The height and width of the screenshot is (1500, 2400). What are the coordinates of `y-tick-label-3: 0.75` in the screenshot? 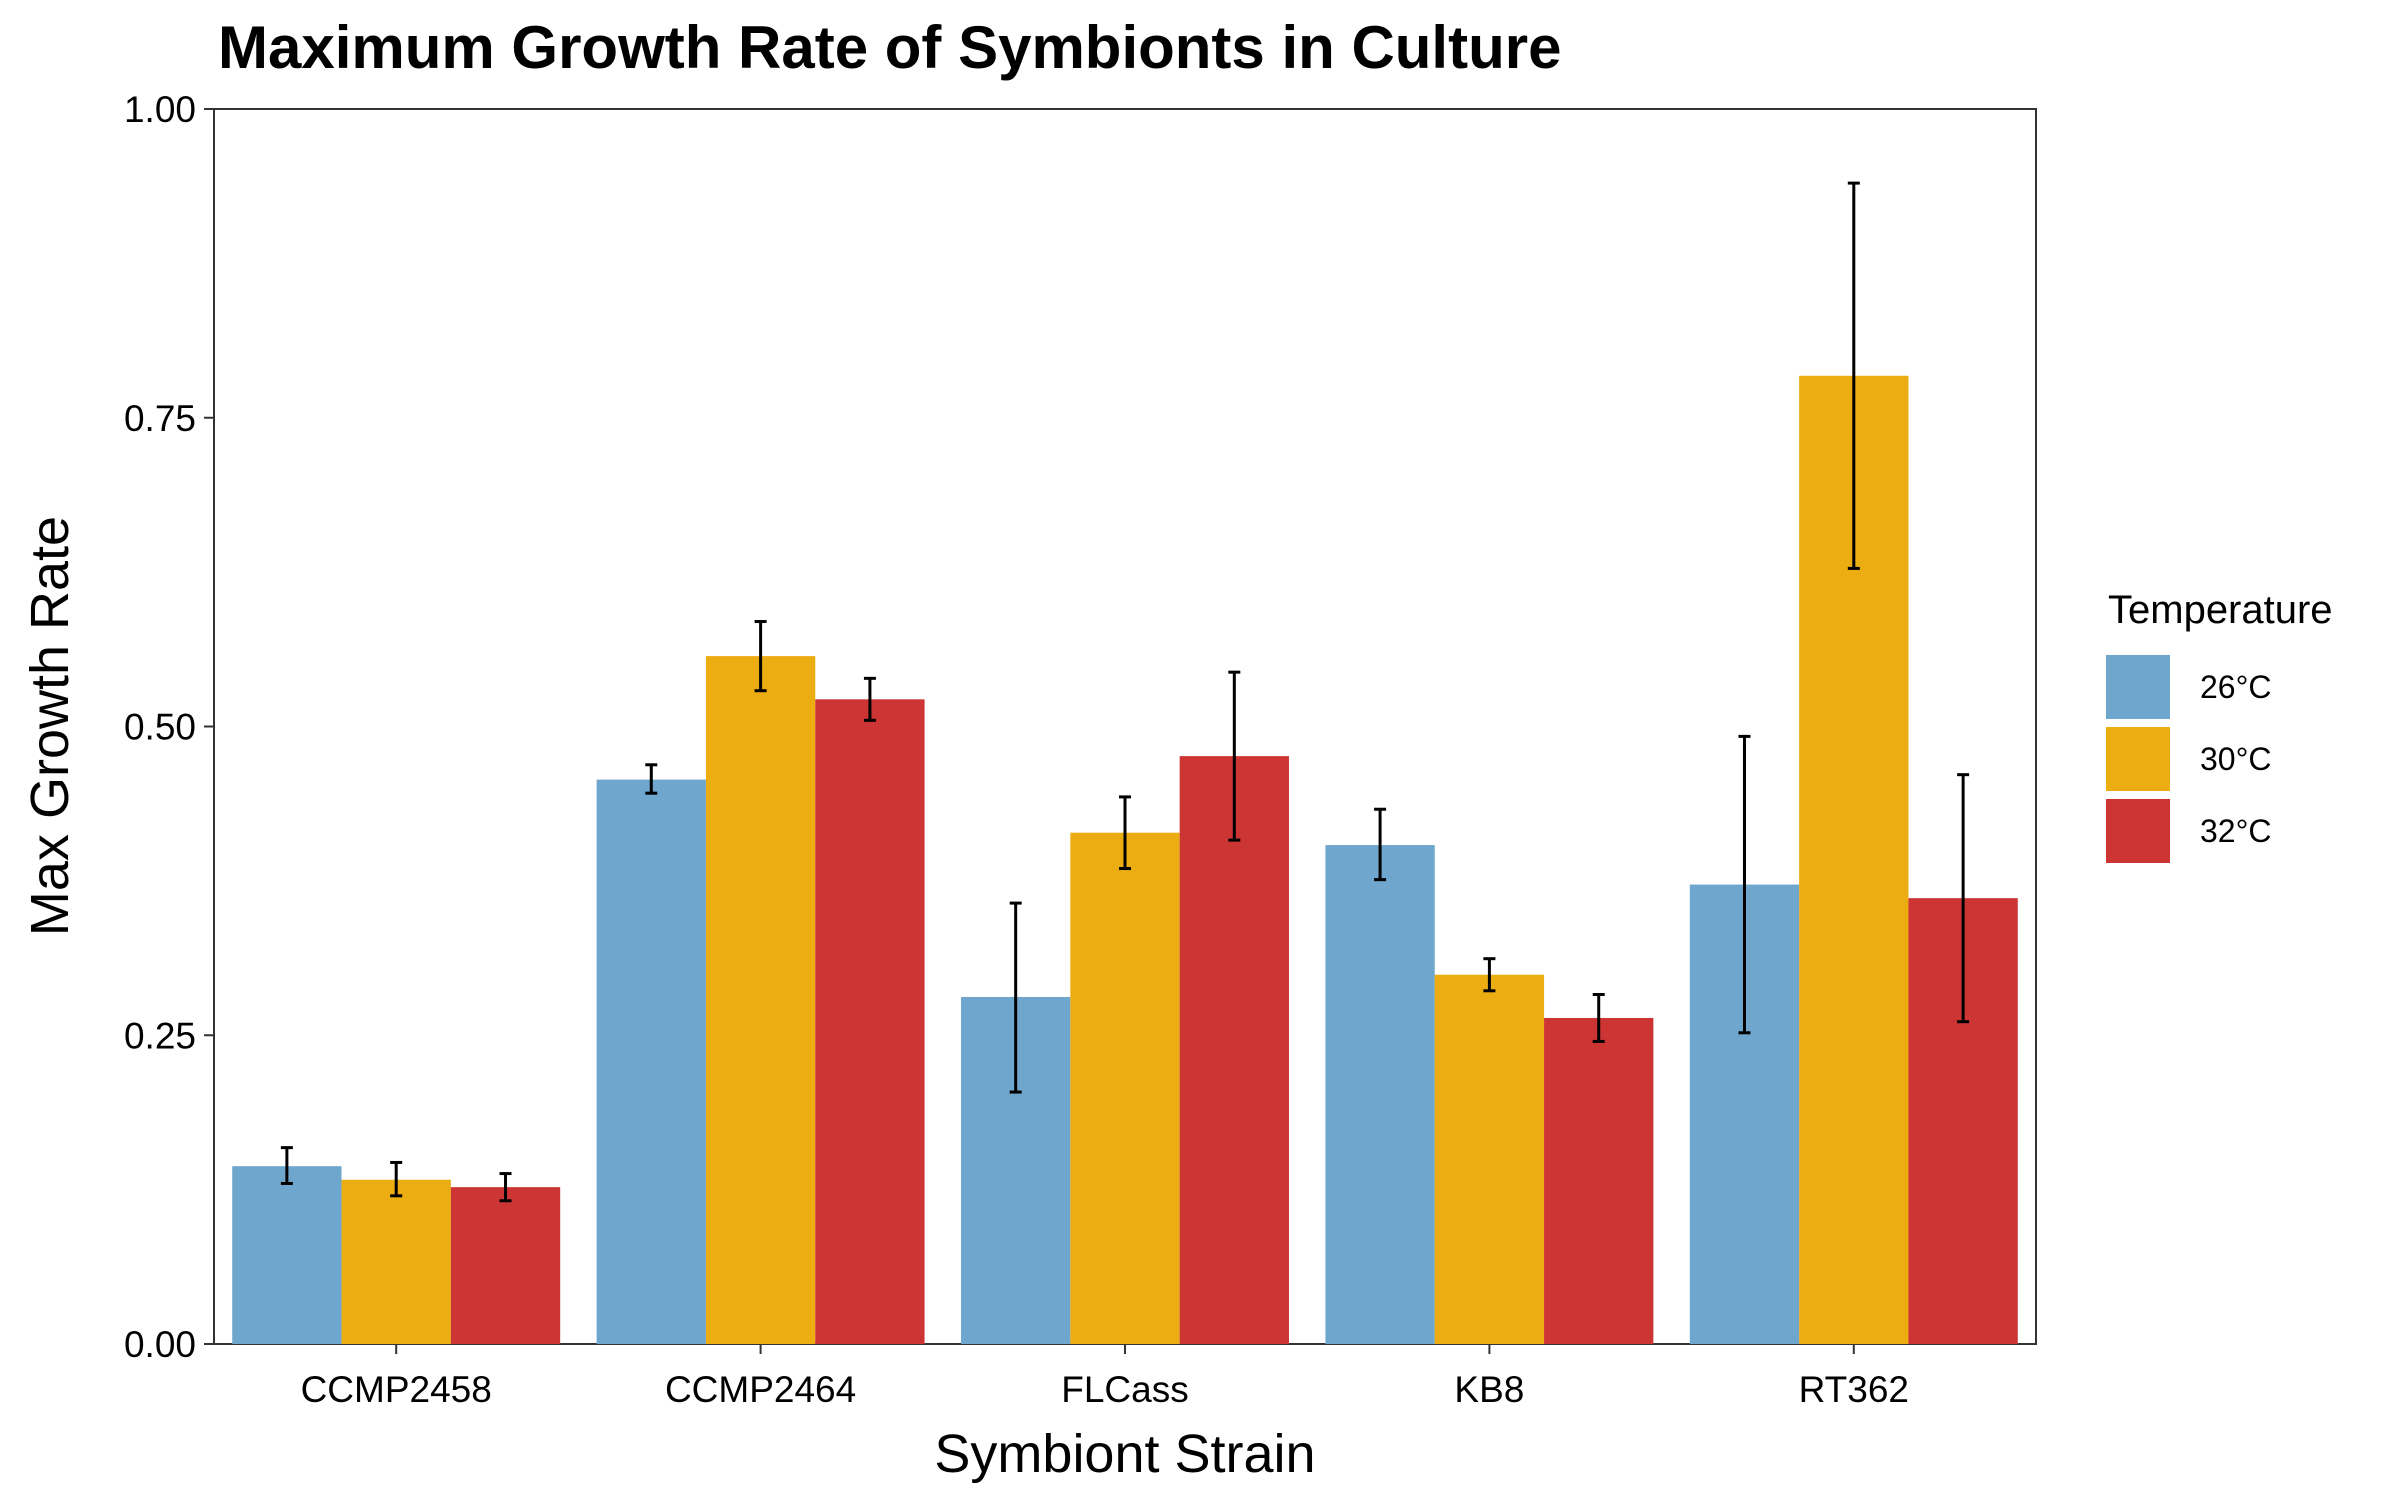 It's located at (160, 418).